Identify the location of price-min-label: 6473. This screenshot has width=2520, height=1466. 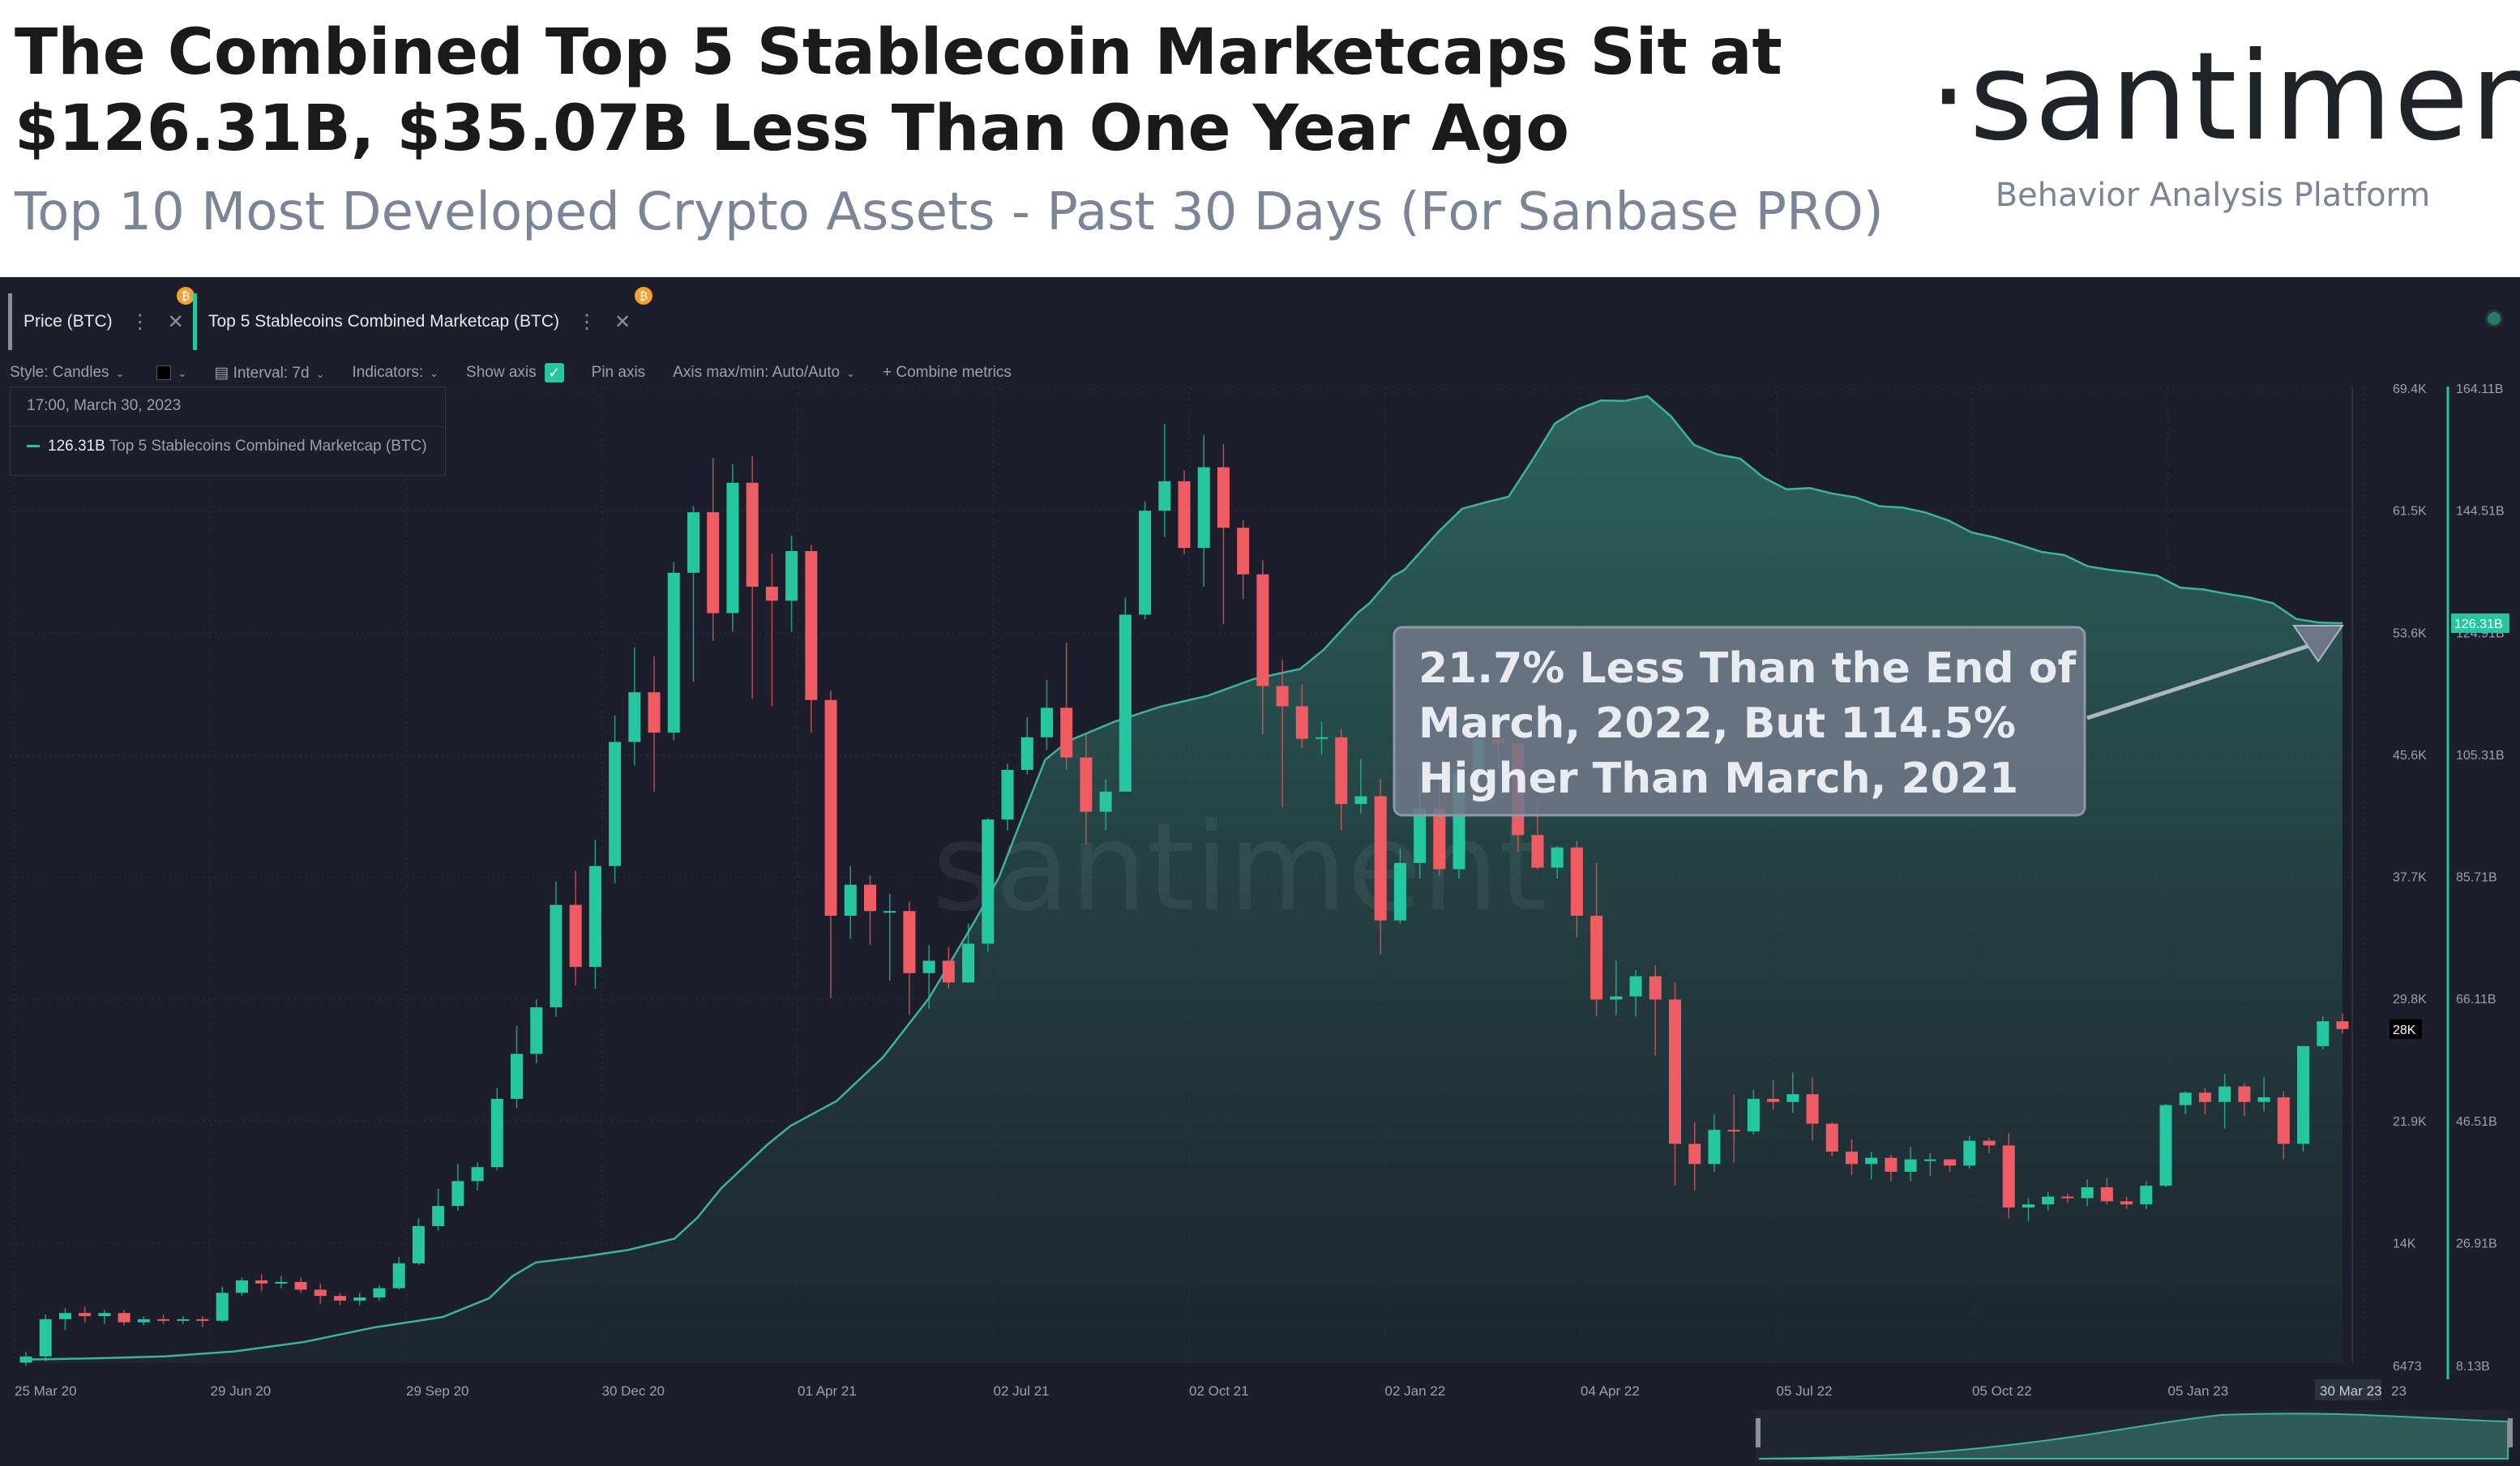
(2407, 1367).